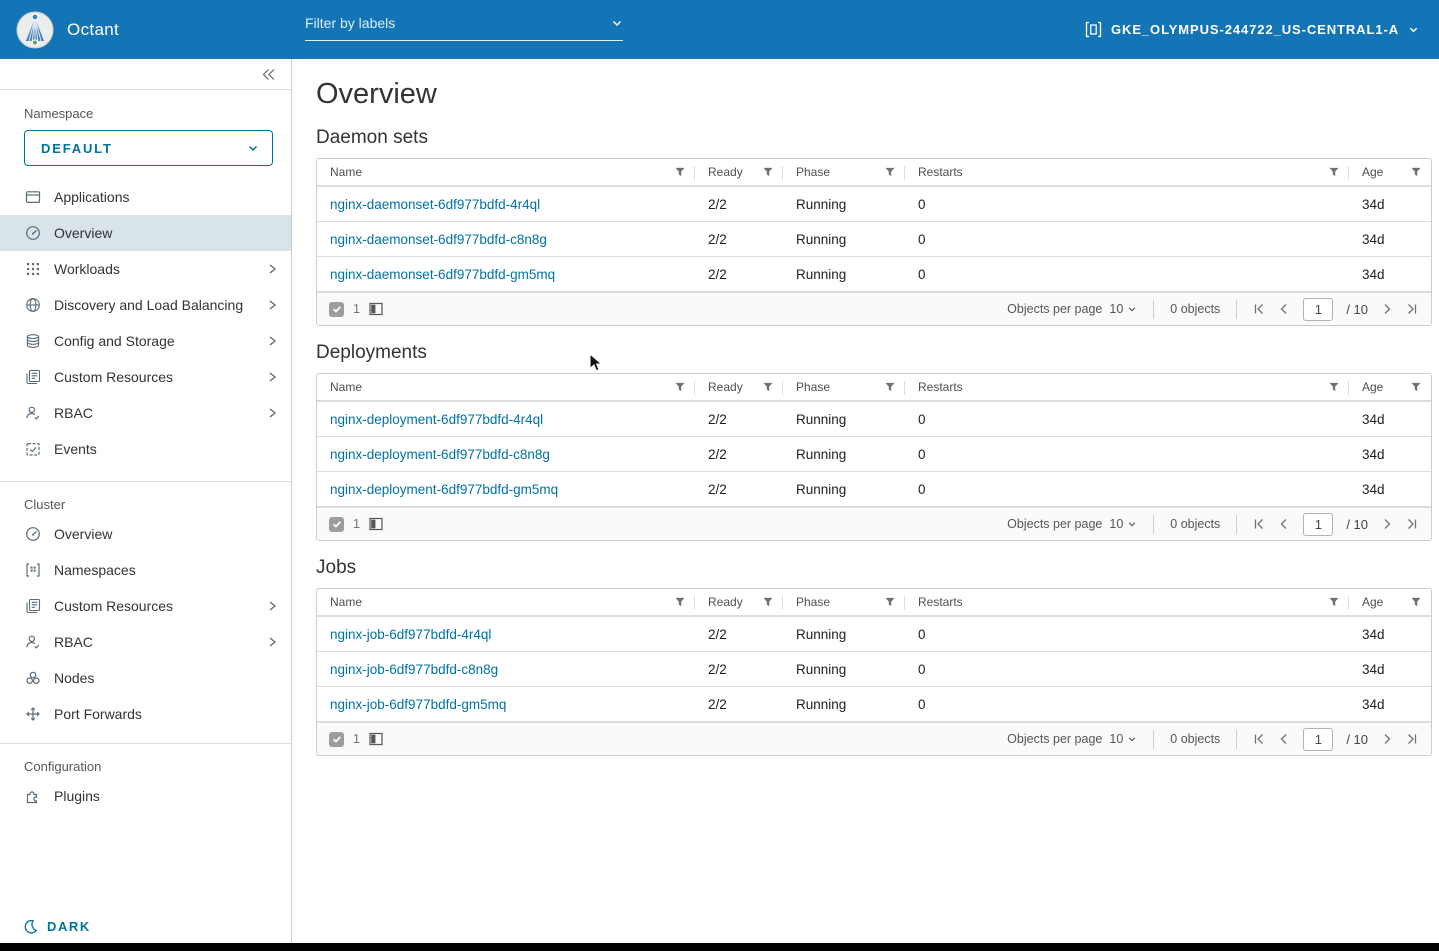  Describe the element at coordinates (148, 148) in the screenshot. I see `namespace-select: DEFAULT` at that location.